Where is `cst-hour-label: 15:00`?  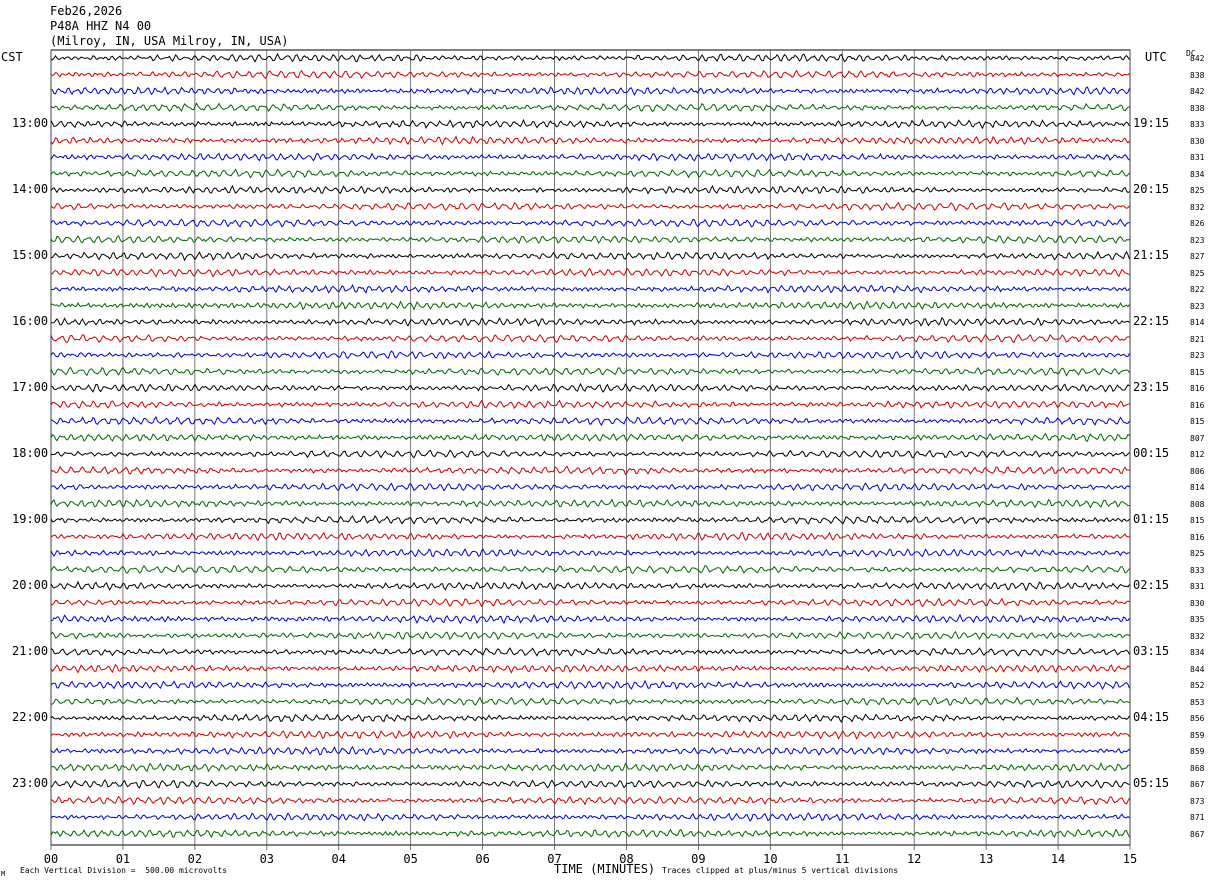
cst-hour-label: 15:00 is located at coordinates (30, 255).